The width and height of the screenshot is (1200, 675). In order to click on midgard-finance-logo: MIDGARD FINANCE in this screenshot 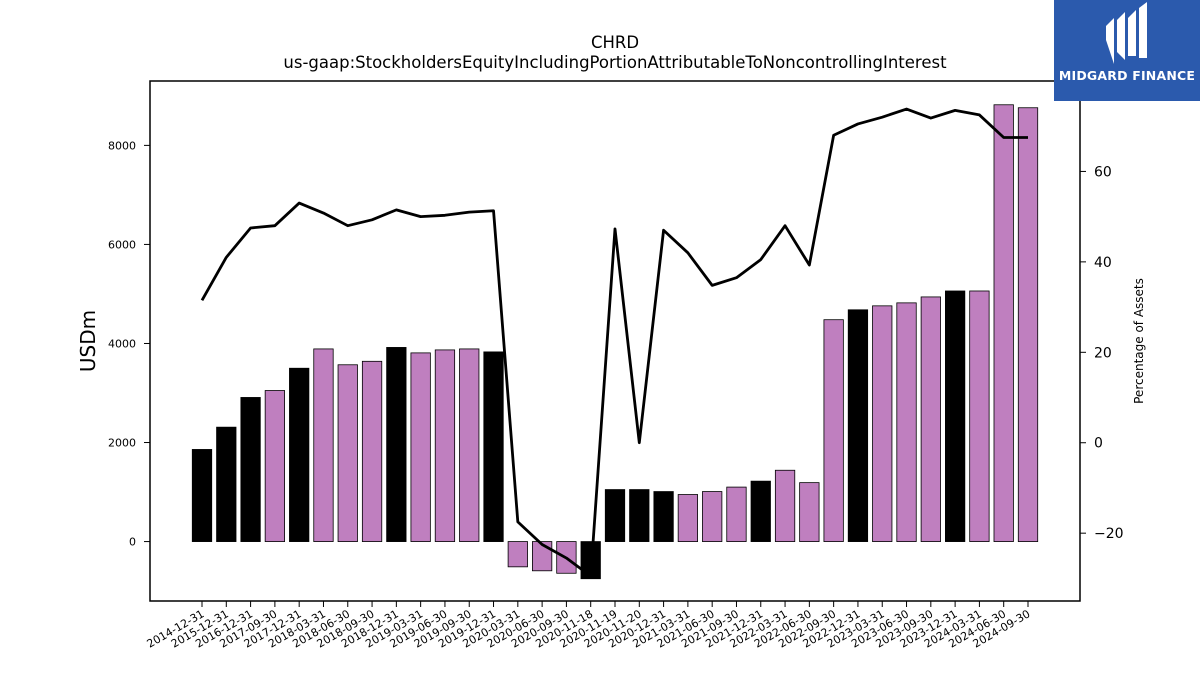, I will do `click(1127, 50)`.